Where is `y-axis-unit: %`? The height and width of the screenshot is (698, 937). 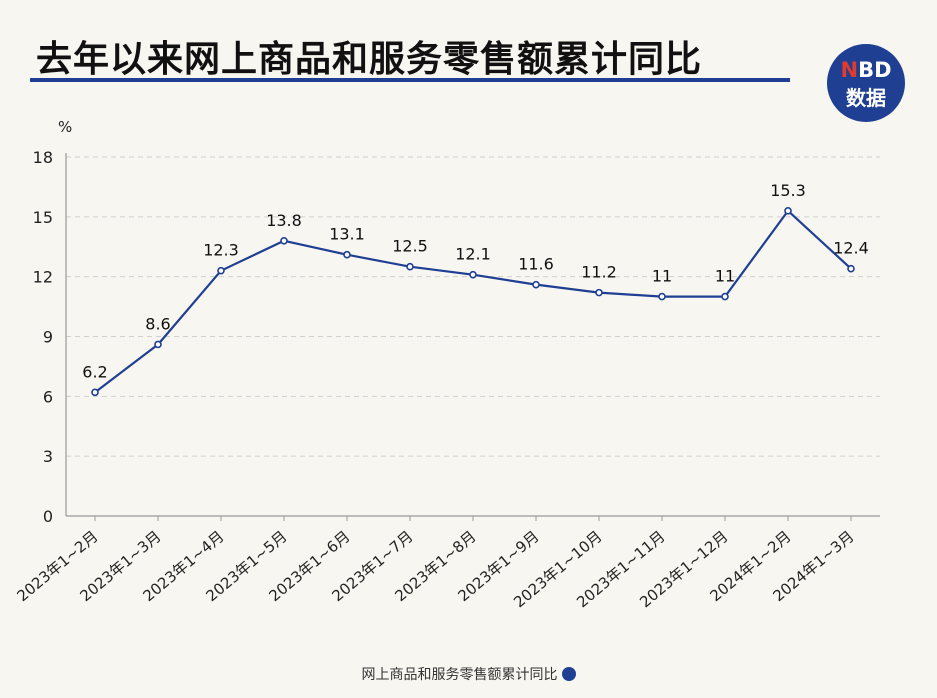
y-axis-unit: % is located at coordinates (65, 127).